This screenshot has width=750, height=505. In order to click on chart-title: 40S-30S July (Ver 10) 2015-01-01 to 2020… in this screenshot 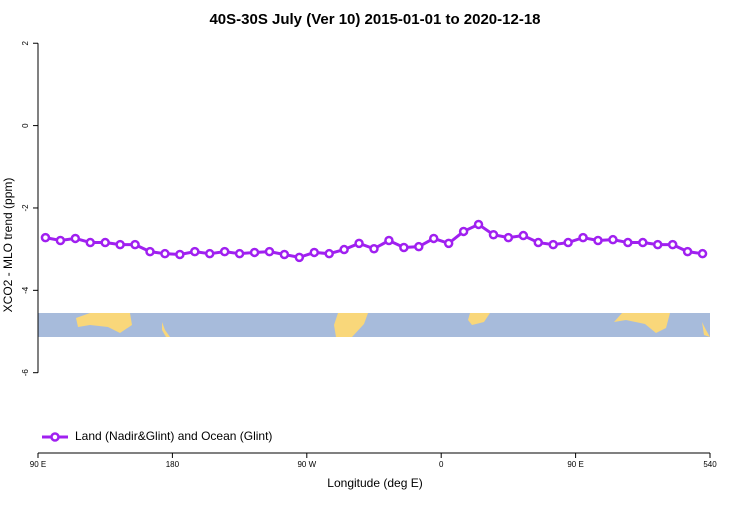, I will do `click(374, 19)`.